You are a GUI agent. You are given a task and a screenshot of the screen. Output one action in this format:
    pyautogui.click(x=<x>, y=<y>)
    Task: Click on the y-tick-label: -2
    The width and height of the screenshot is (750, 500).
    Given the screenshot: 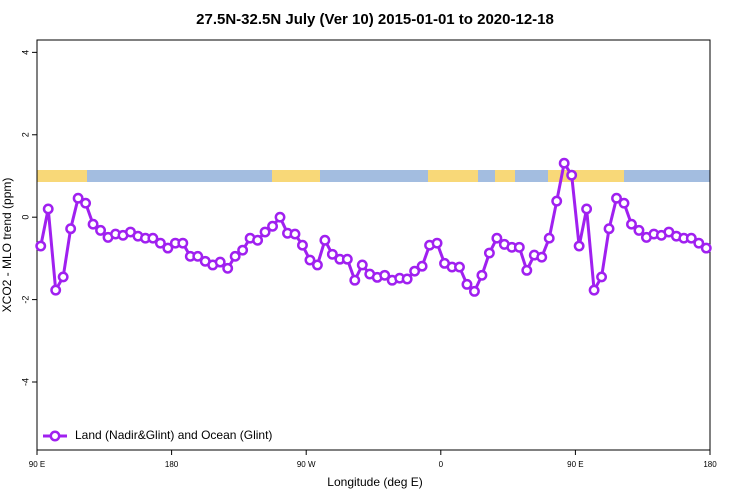 What is the action you would take?
    pyautogui.click(x=25, y=300)
    